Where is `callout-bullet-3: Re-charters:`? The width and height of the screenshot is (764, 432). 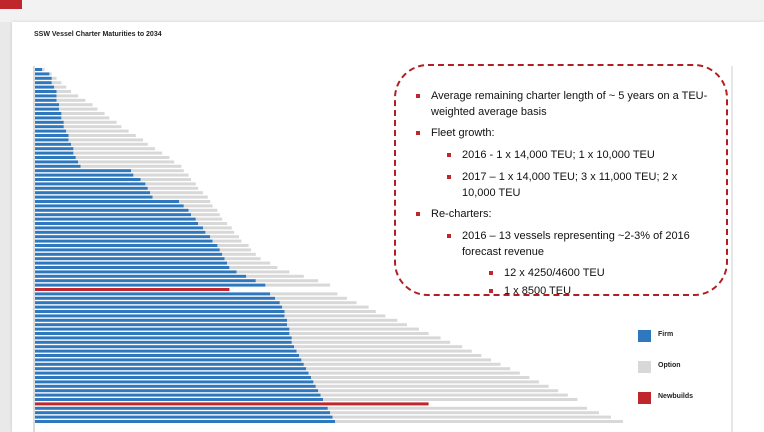 callout-bullet-3: Re-charters: is located at coordinates (563, 214).